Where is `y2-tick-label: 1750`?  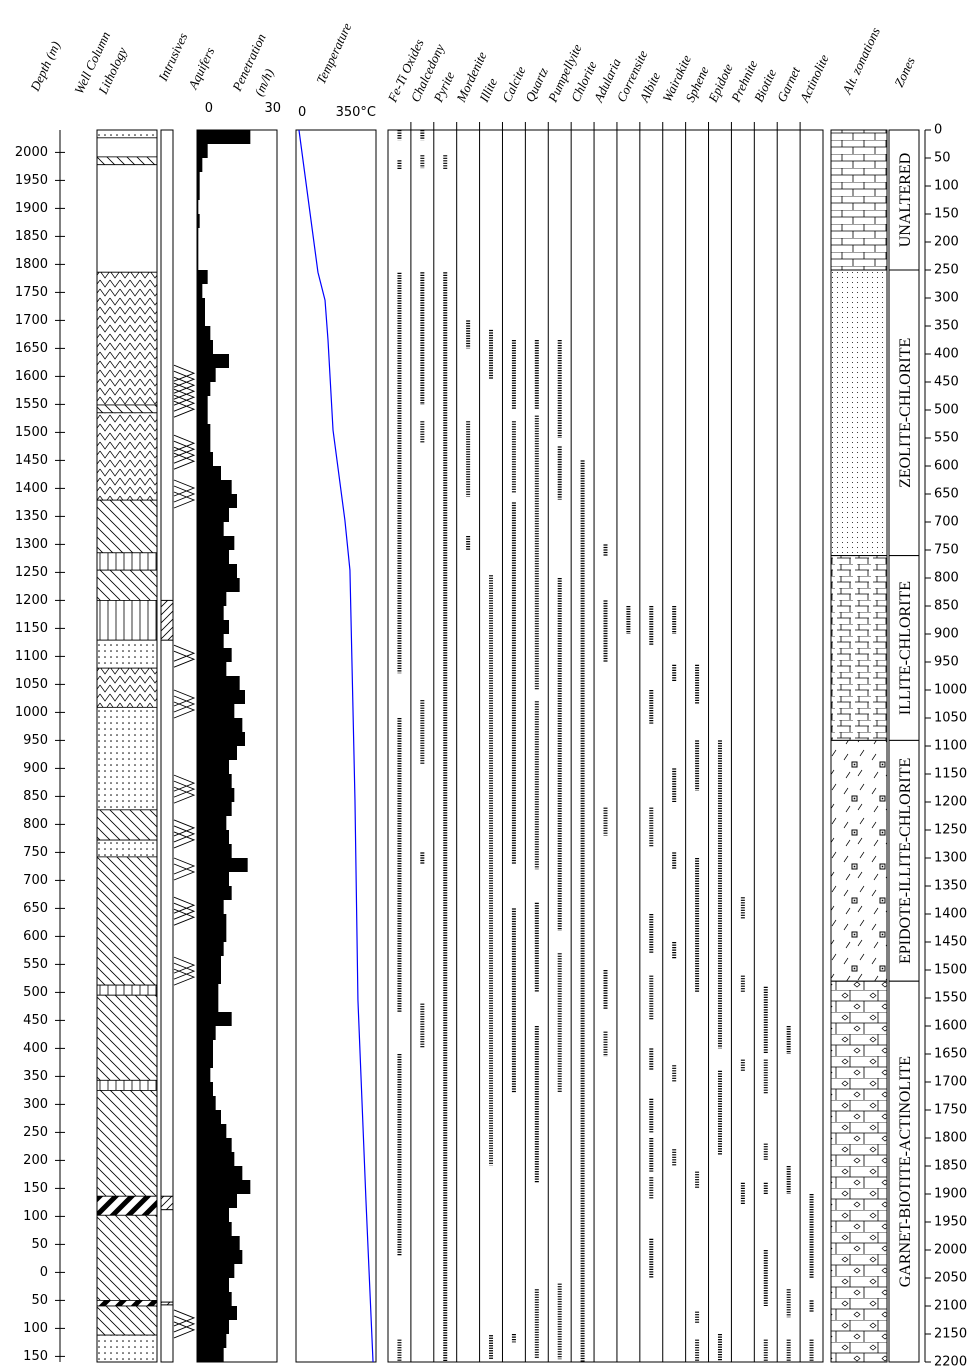
y2-tick-label: 1750 is located at coordinates (950, 1110).